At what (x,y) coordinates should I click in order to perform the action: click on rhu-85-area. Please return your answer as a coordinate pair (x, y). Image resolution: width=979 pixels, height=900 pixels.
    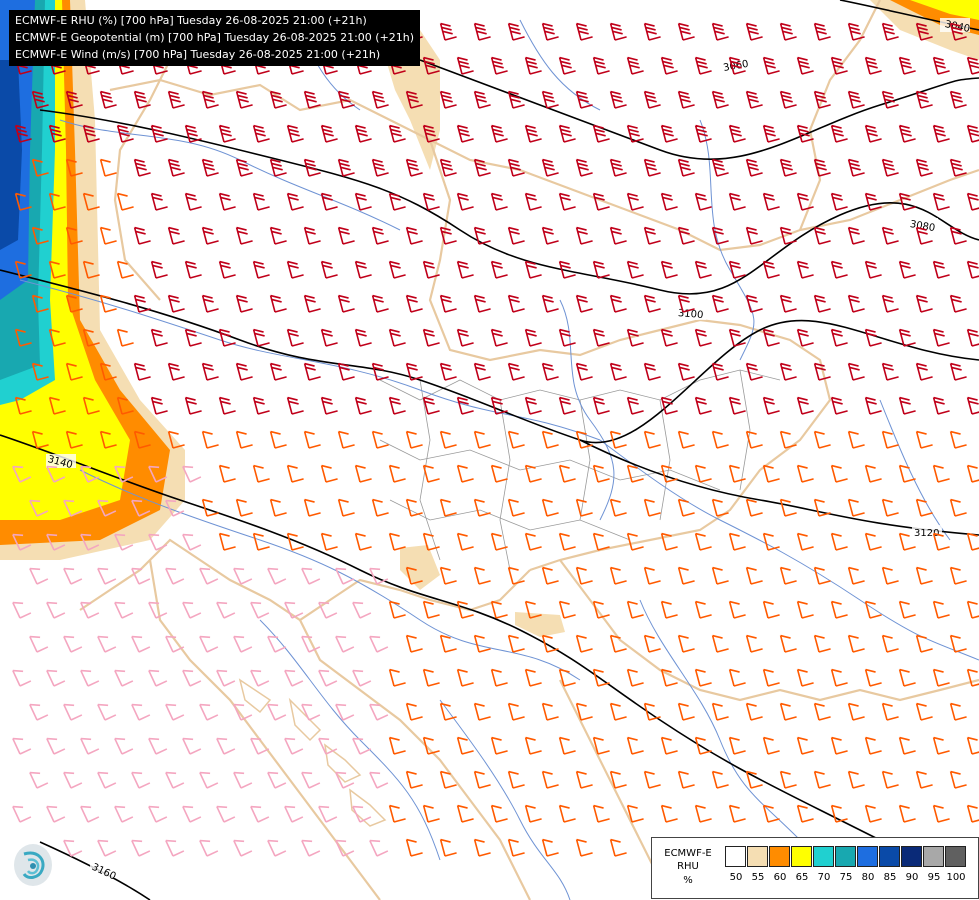
    Looking at the image, I should click on (11, 155).